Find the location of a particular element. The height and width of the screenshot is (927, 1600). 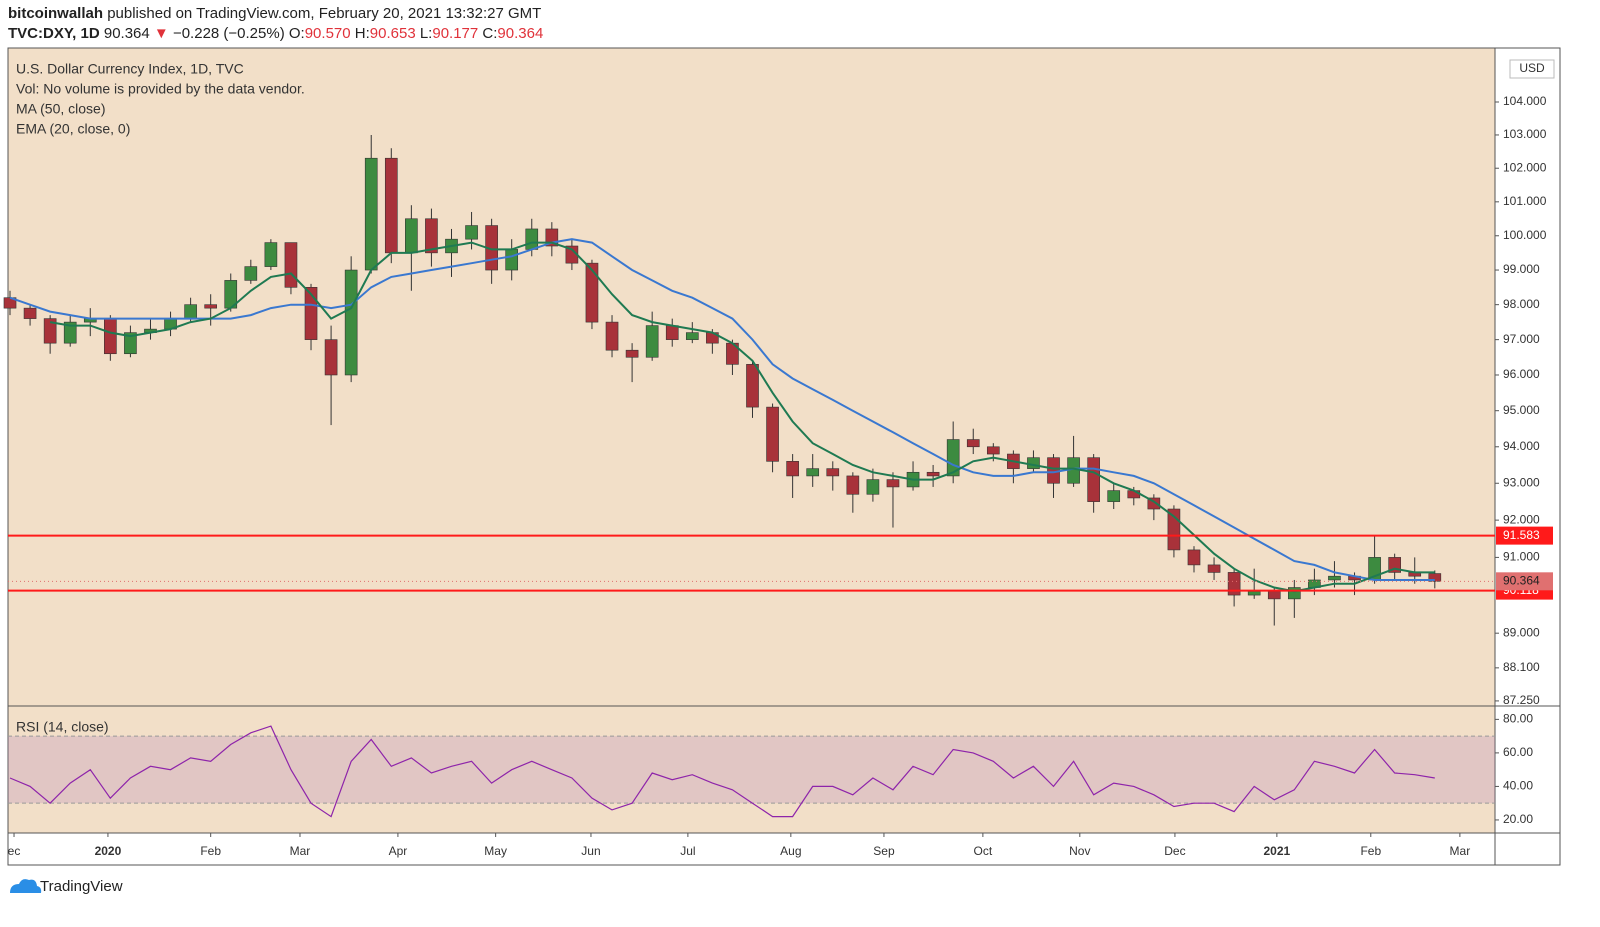

rsi-title: RSI (14, close) is located at coordinates (62, 727).